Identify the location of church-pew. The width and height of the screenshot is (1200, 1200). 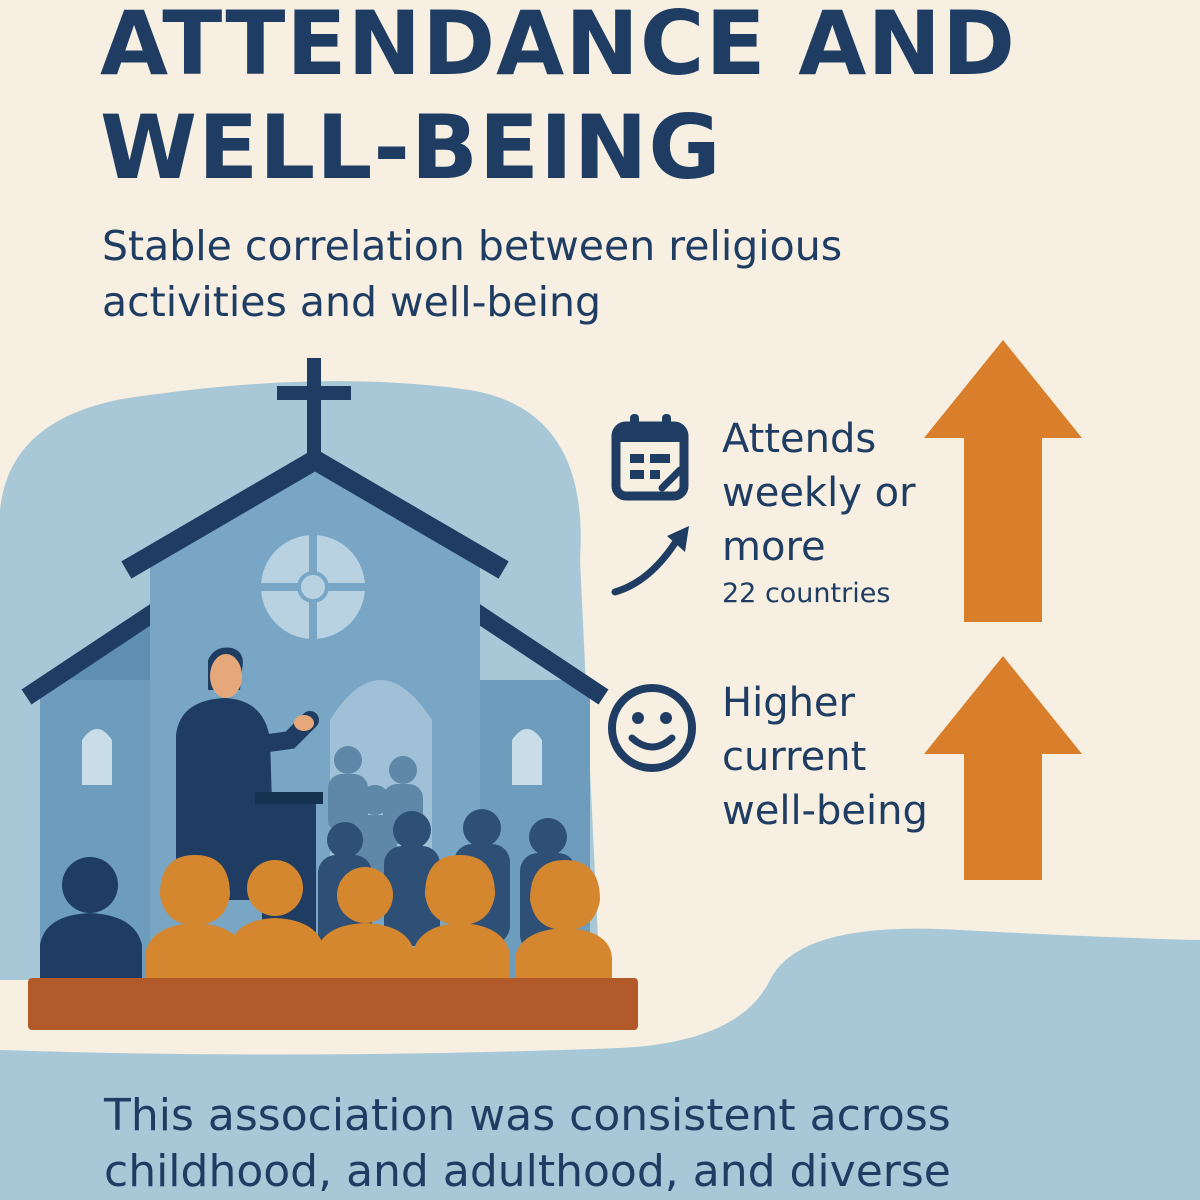
(333, 1004).